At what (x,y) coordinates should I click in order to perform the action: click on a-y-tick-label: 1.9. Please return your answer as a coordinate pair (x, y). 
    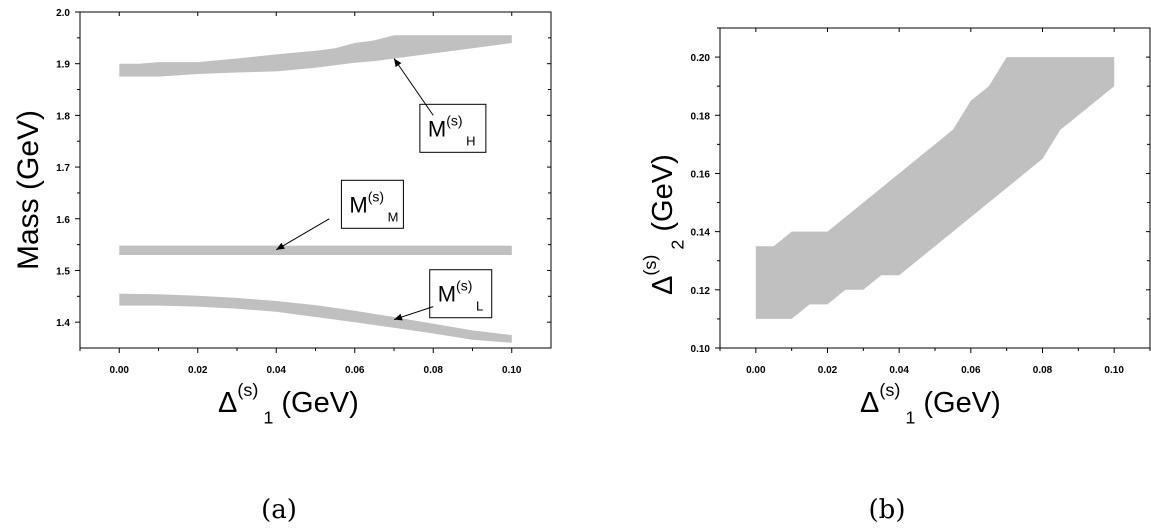
    Looking at the image, I should click on (63, 65).